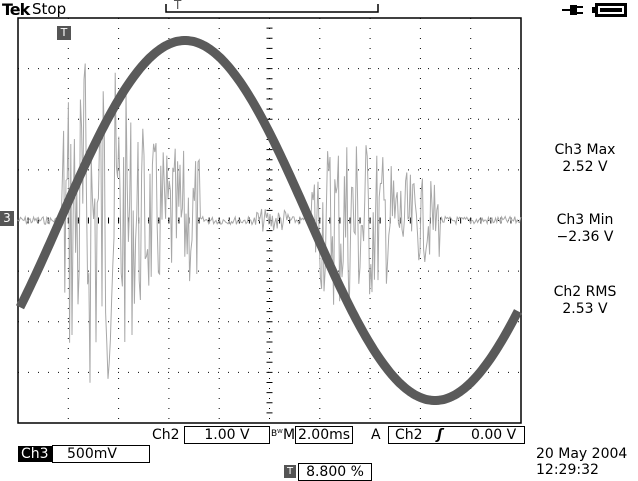  Describe the element at coordinates (272, 8) in the screenshot. I see `record-bracket` at that location.